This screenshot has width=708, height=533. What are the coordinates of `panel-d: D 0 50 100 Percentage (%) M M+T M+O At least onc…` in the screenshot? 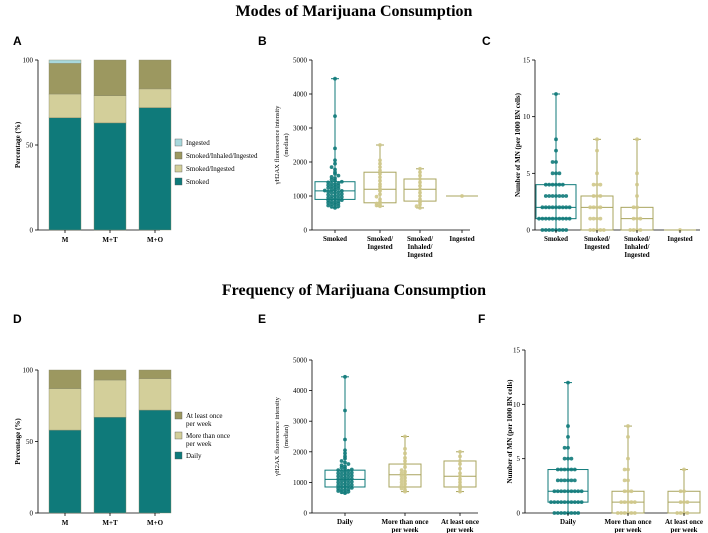 It's located at (121, 419).